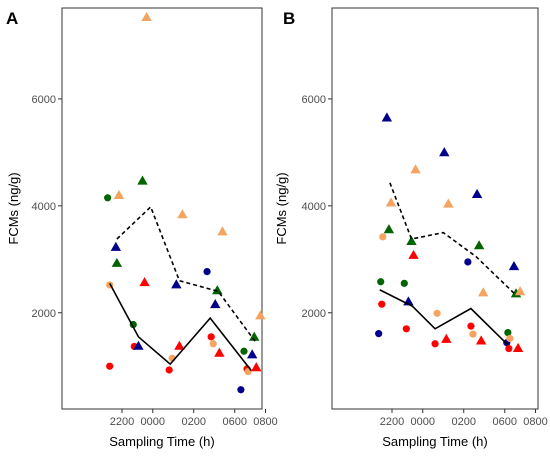 This screenshot has height=456, width=550. What do you see at coordinates (505, 422) in the screenshot?
I see `panel-b-xtick-label: 0600` at bounding box center [505, 422].